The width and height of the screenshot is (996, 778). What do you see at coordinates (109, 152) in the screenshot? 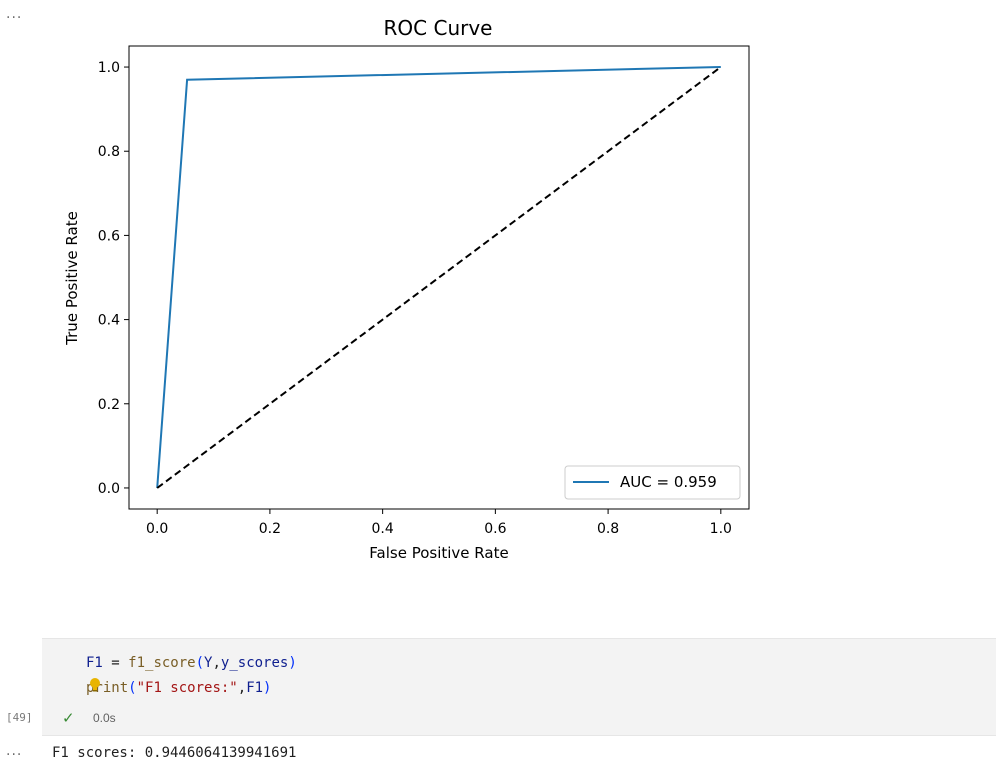
I see `y-tick-label: 0.8` at bounding box center [109, 152].